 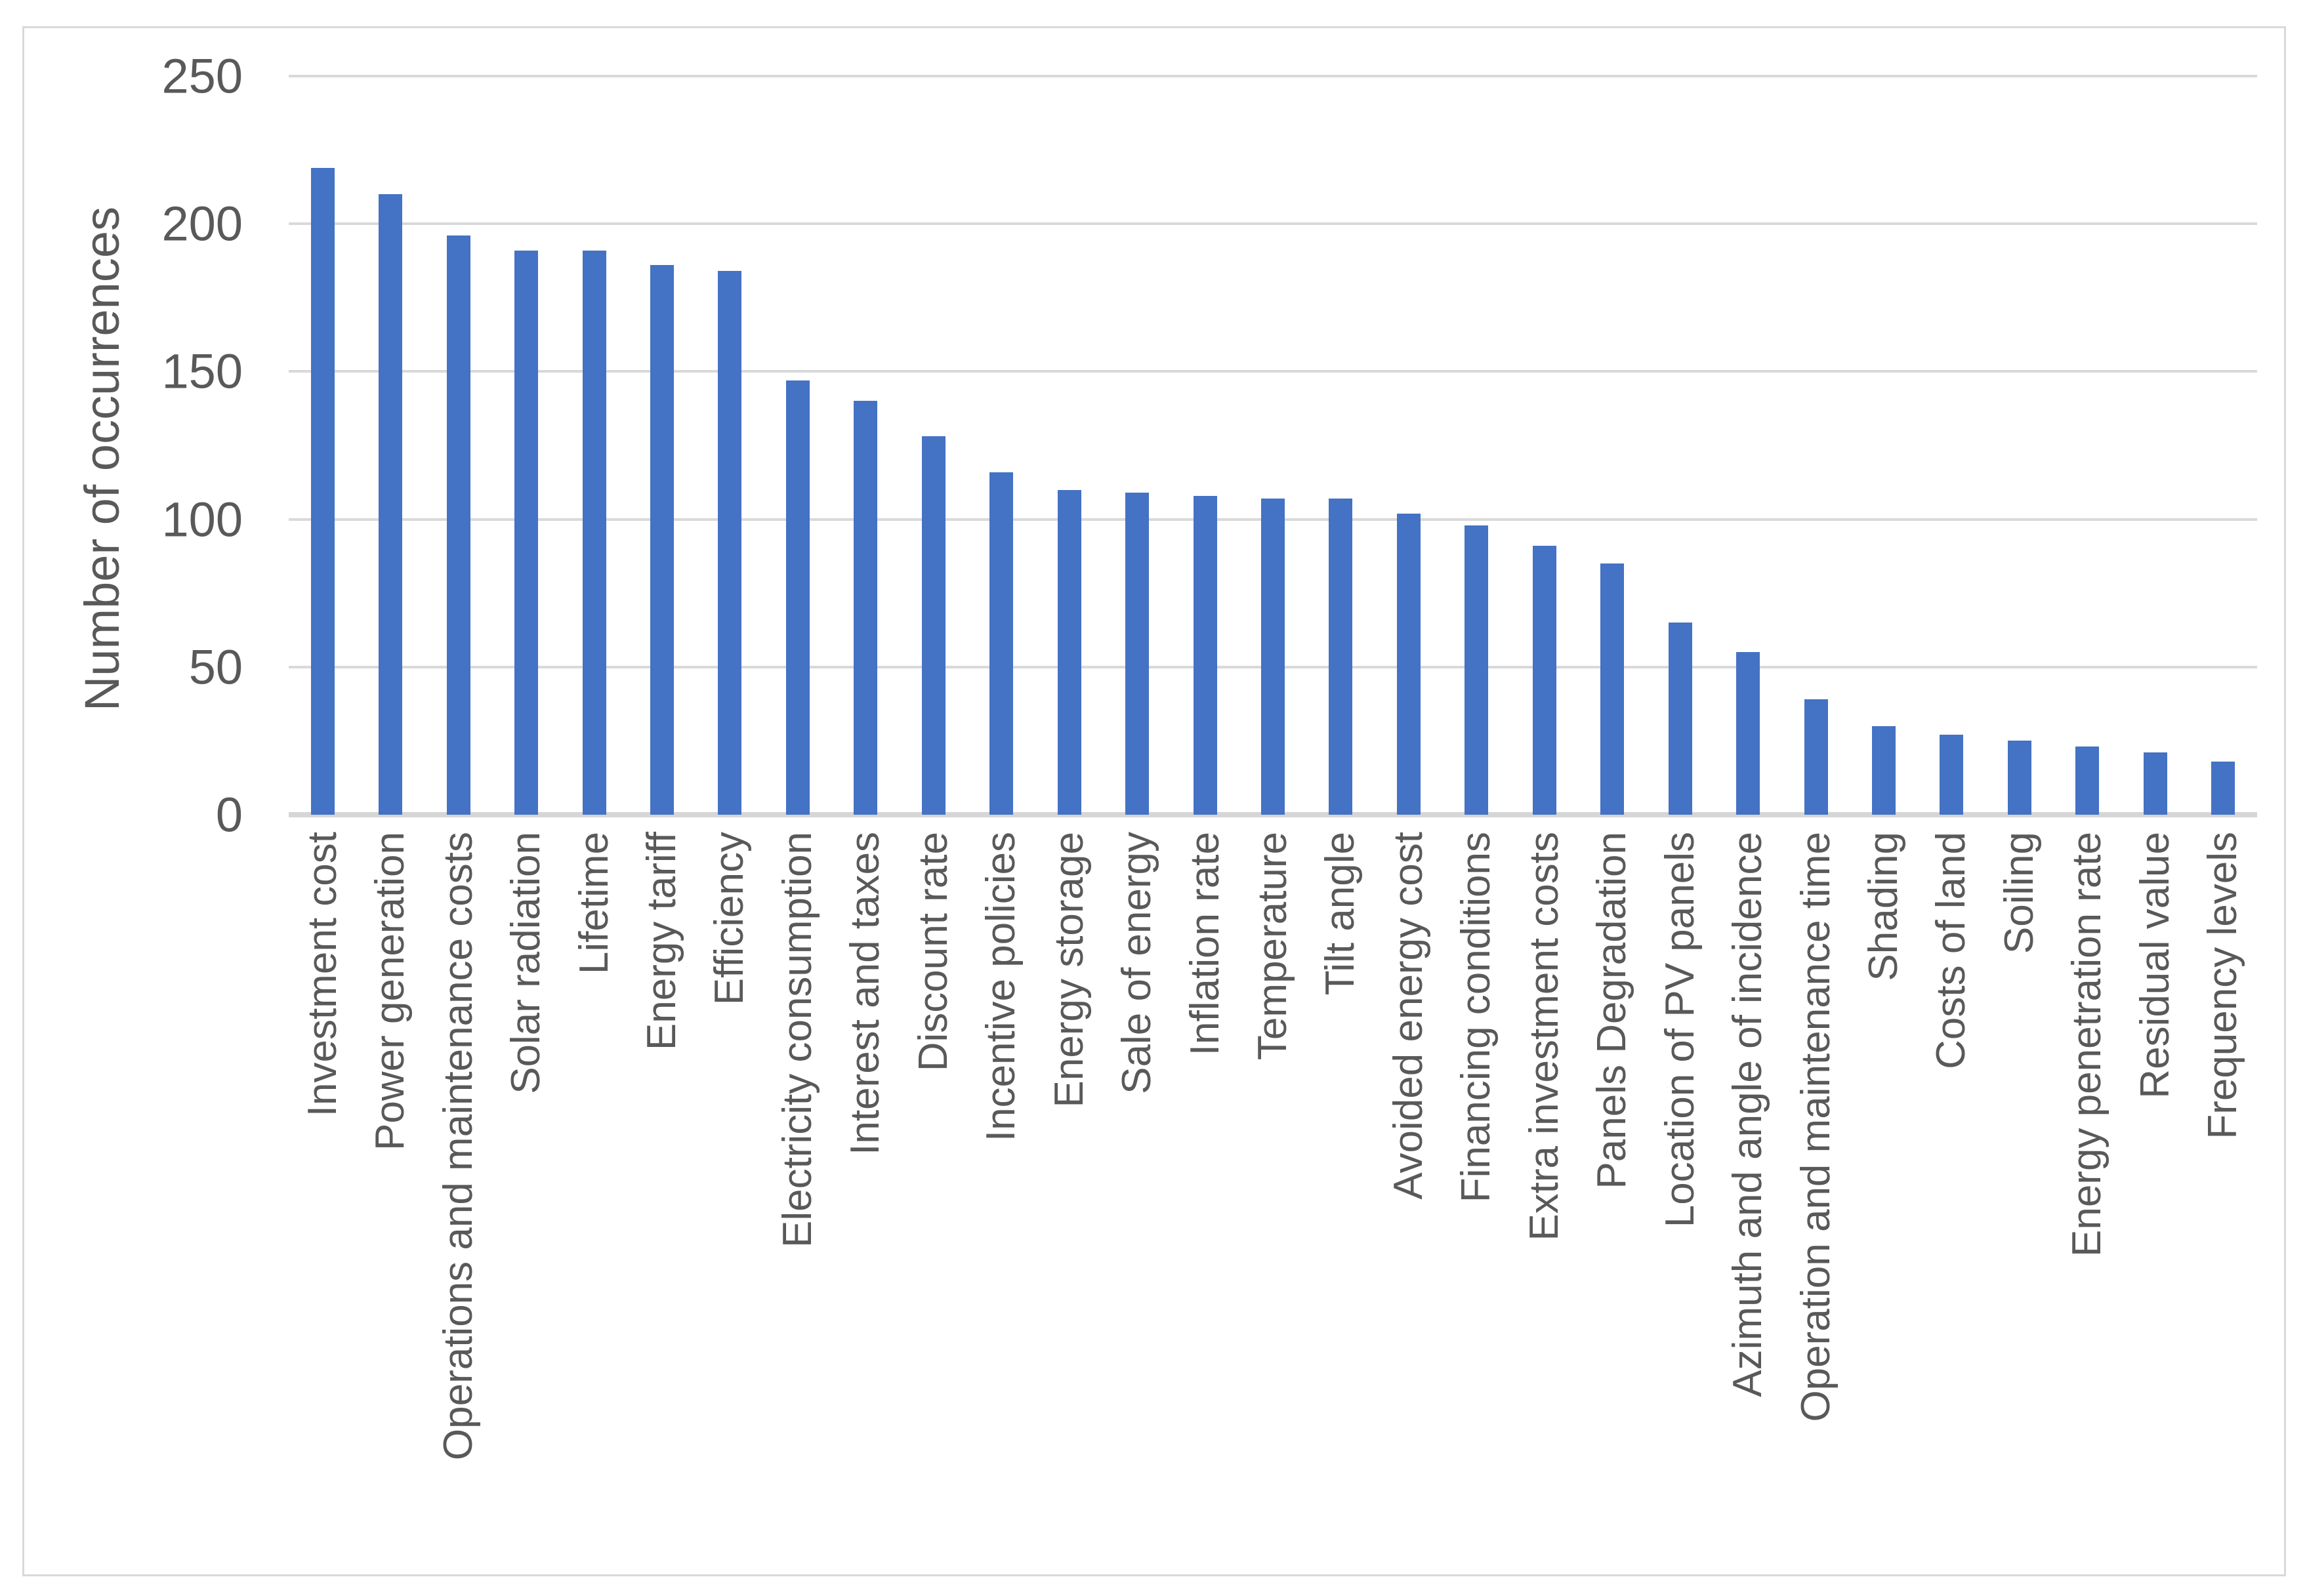 What do you see at coordinates (1544, 1036) in the screenshot?
I see `x-category-label-extra-investment-costs: Extra investment costs` at bounding box center [1544, 1036].